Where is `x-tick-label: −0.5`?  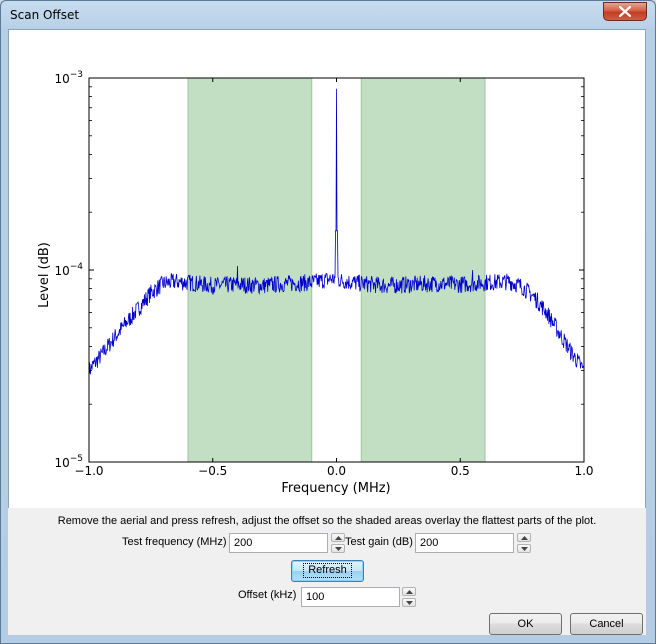
x-tick-label: −0.5 is located at coordinates (212, 471).